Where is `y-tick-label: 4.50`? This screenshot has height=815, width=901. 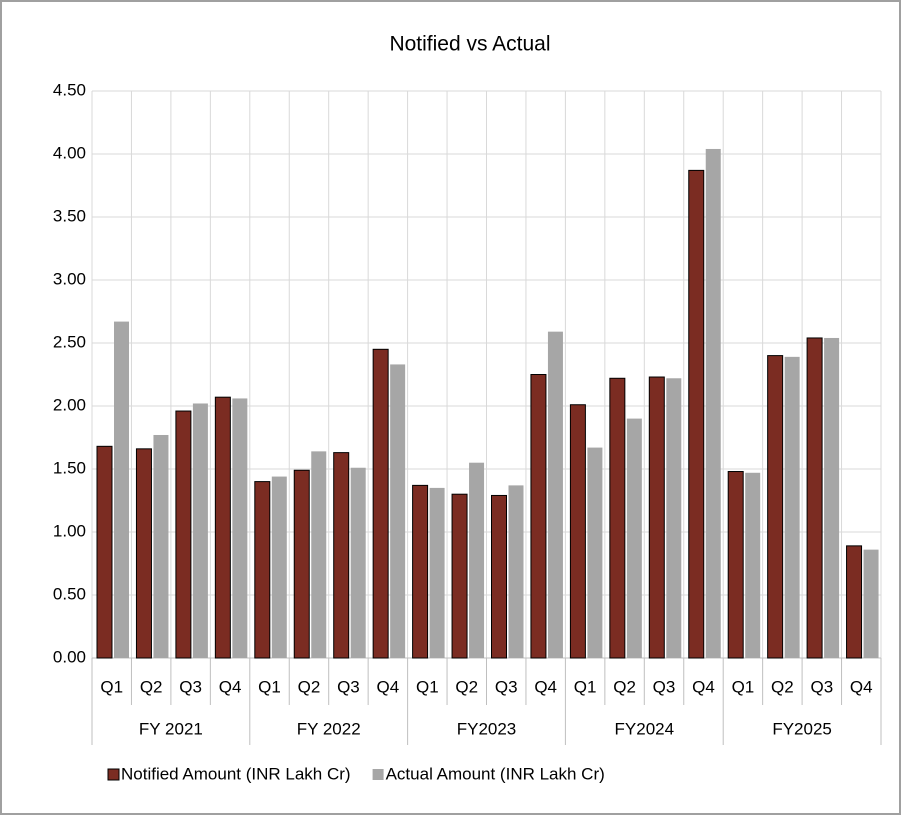
y-tick-label: 4.50 is located at coordinates (69, 89).